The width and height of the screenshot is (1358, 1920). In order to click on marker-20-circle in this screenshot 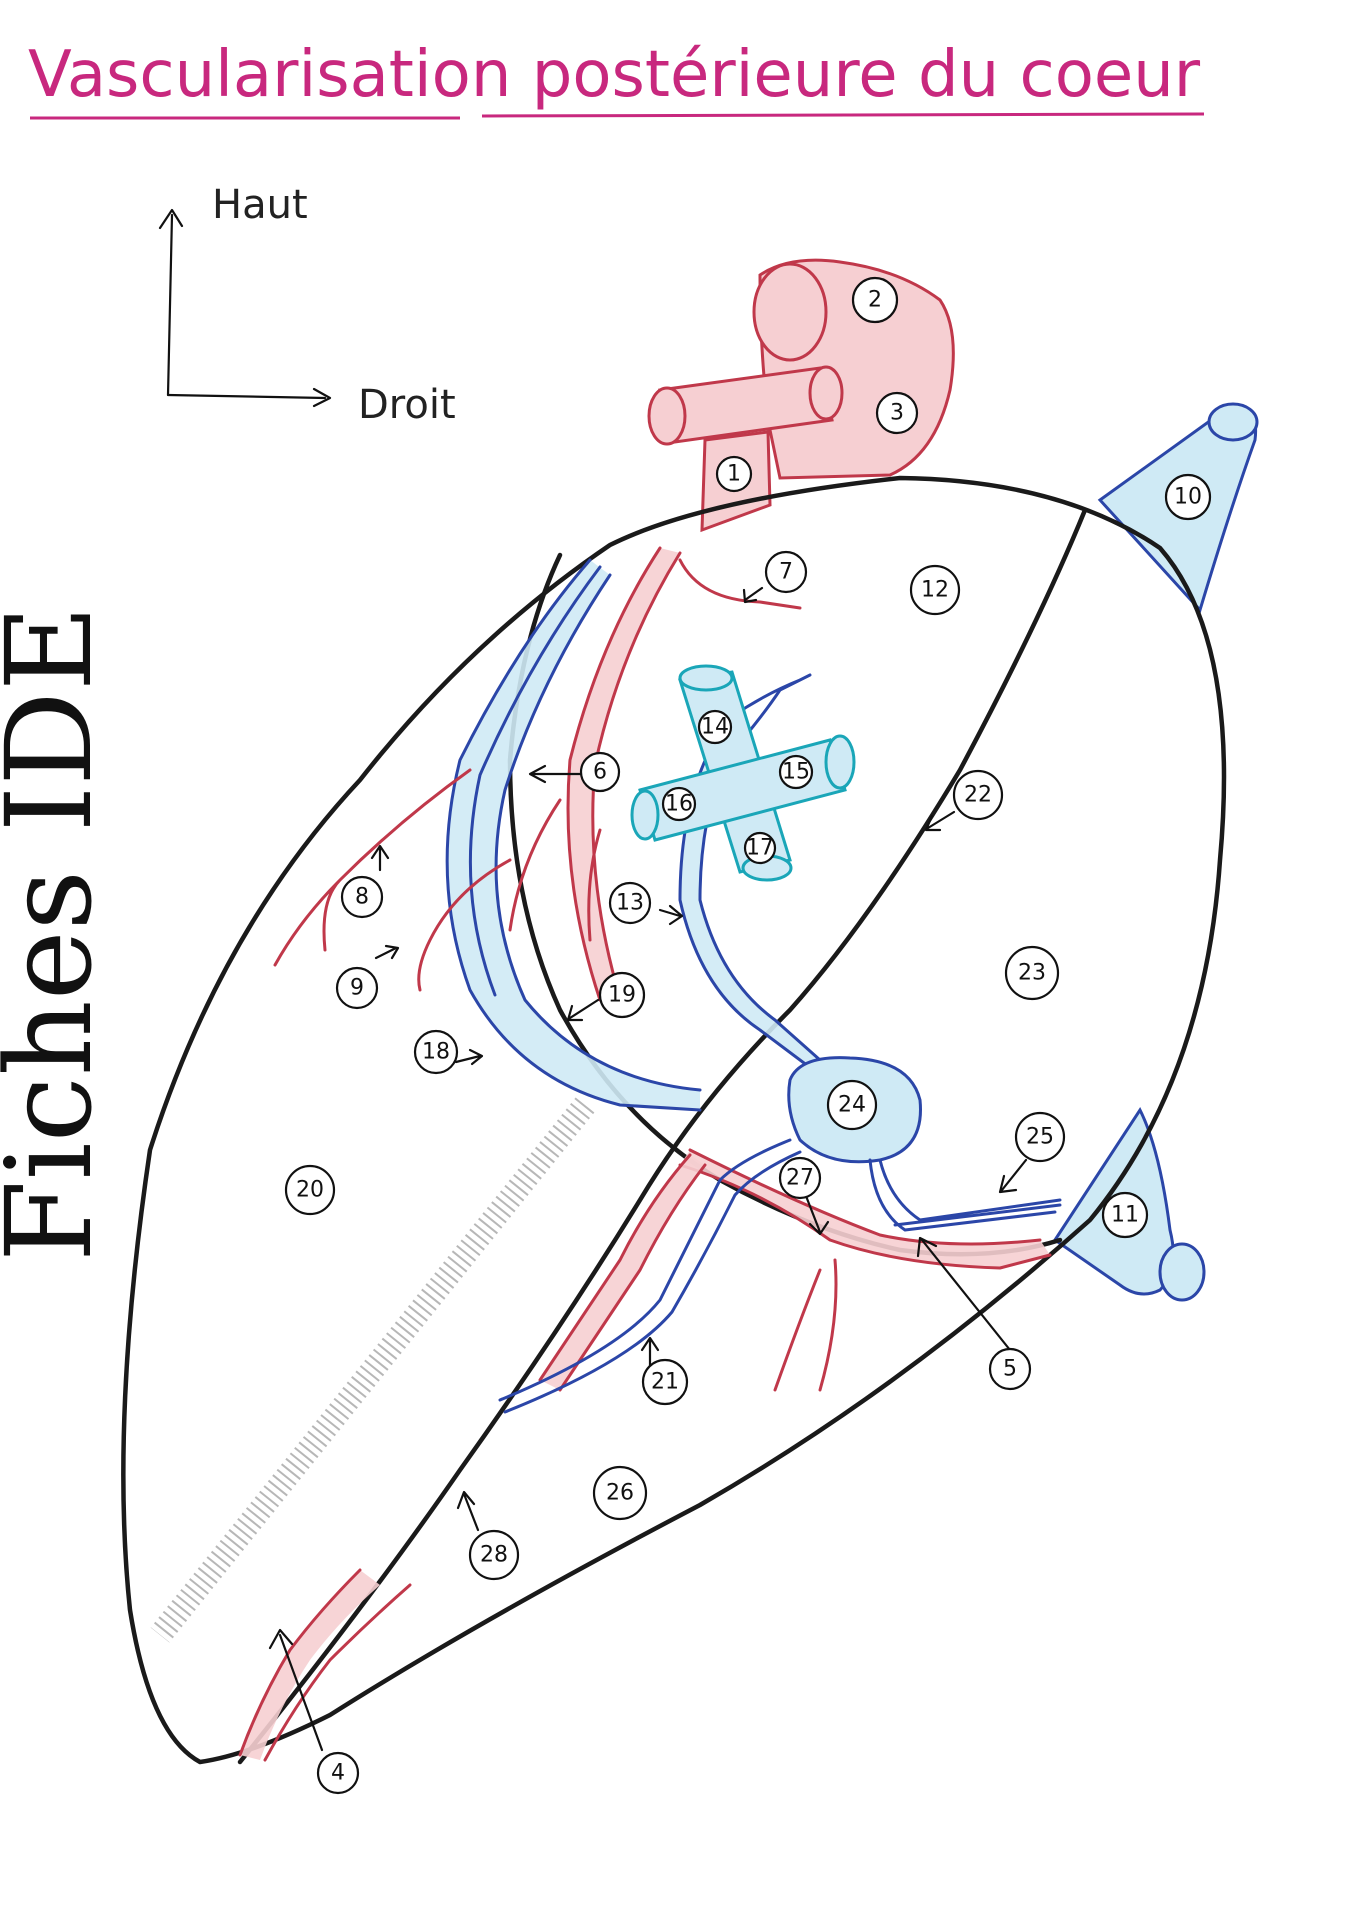, I will do `click(310, 1190)`.